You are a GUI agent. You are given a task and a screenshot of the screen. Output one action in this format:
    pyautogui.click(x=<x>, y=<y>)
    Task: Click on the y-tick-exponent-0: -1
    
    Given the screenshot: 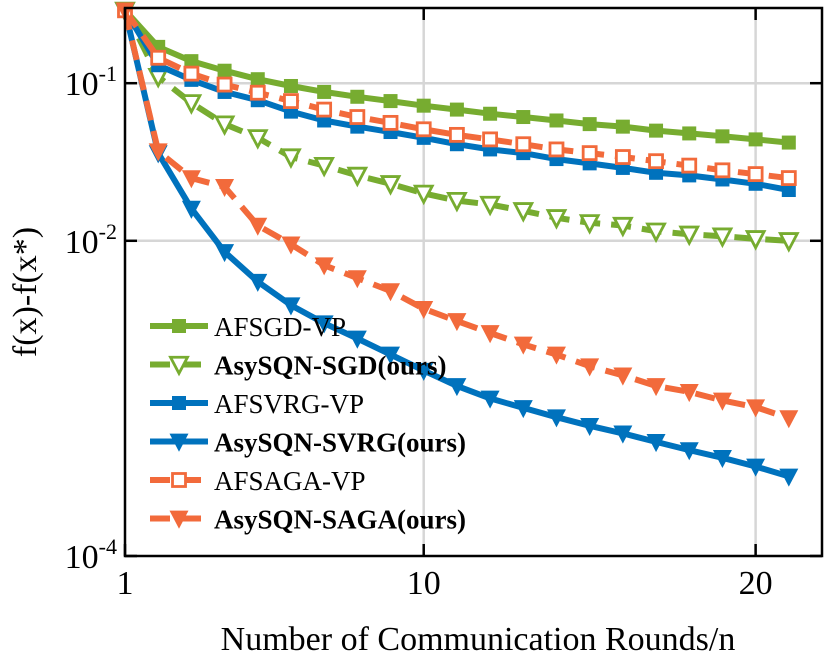 What is the action you would take?
    pyautogui.click(x=108, y=73)
    